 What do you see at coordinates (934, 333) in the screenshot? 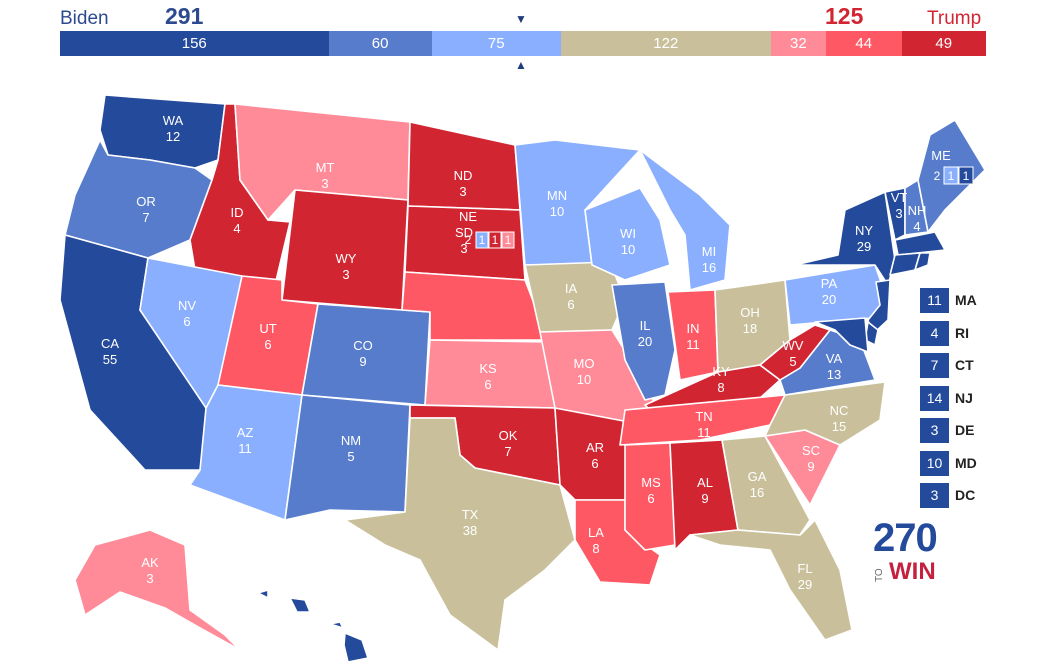
I see `ne-state-ev-box: 4` at bounding box center [934, 333].